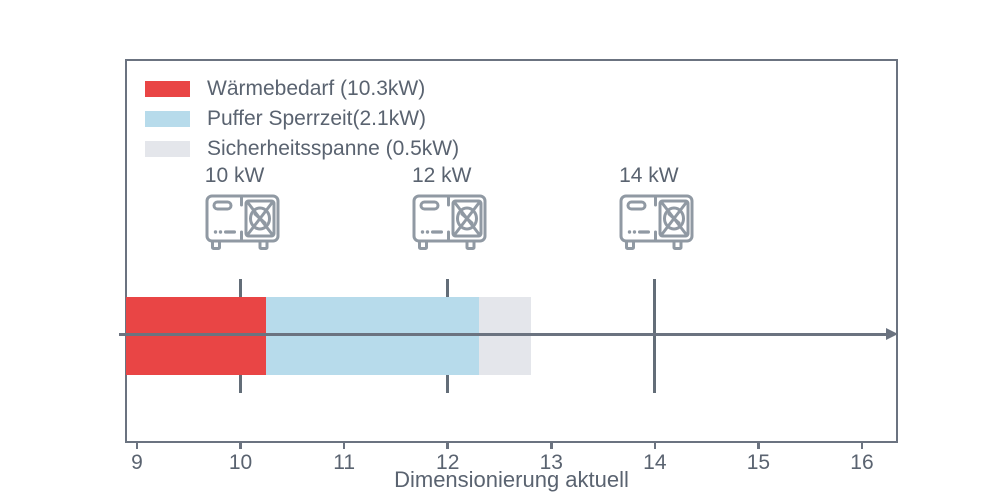 The height and width of the screenshot is (500, 1000). I want to click on tick-label: 12, so click(448, 462).